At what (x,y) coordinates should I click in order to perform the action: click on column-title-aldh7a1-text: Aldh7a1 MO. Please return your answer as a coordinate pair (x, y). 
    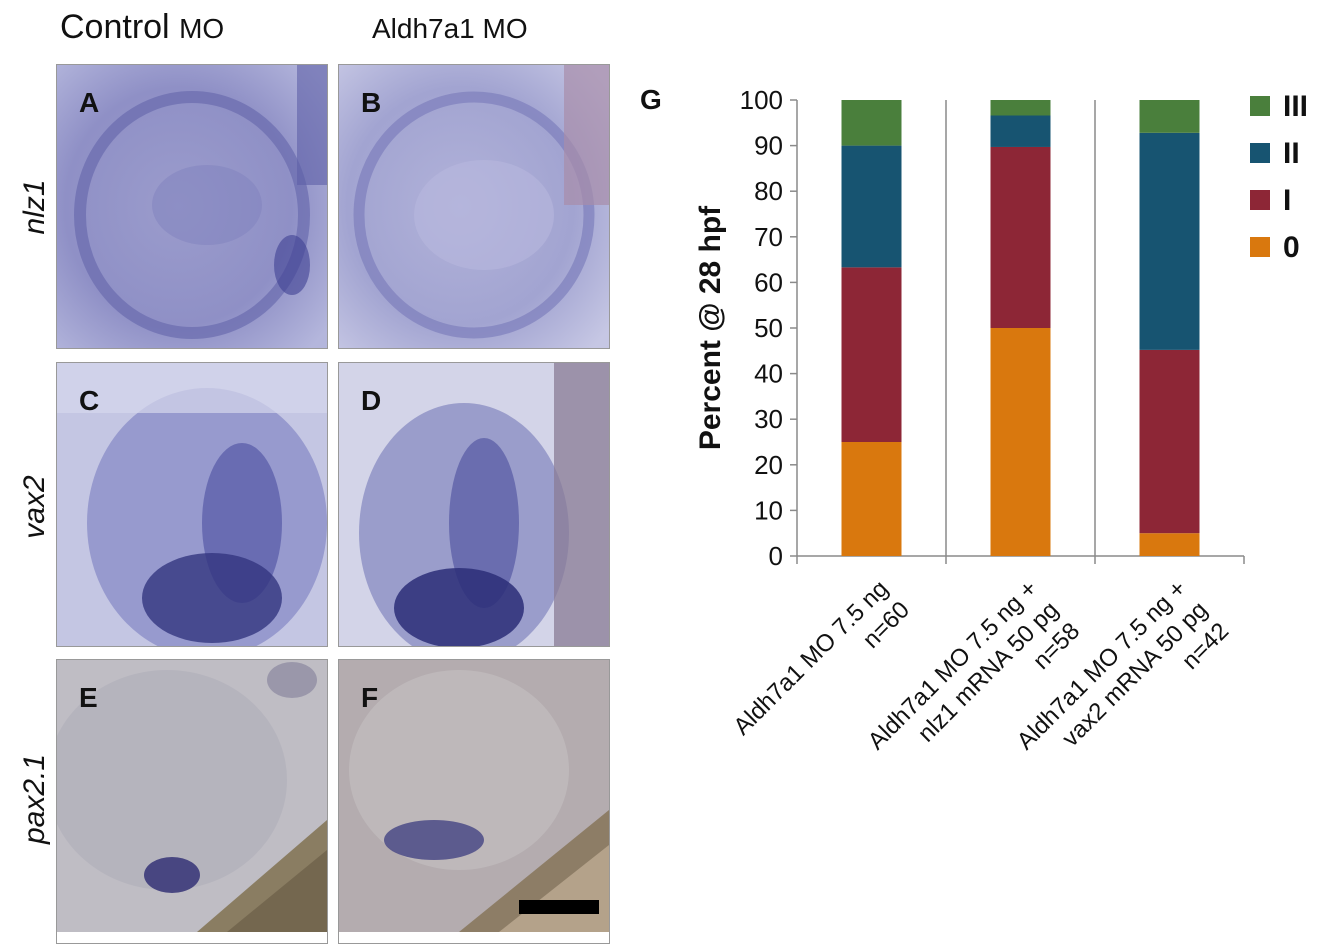
    Looking at the image, I should click on (450, 28).